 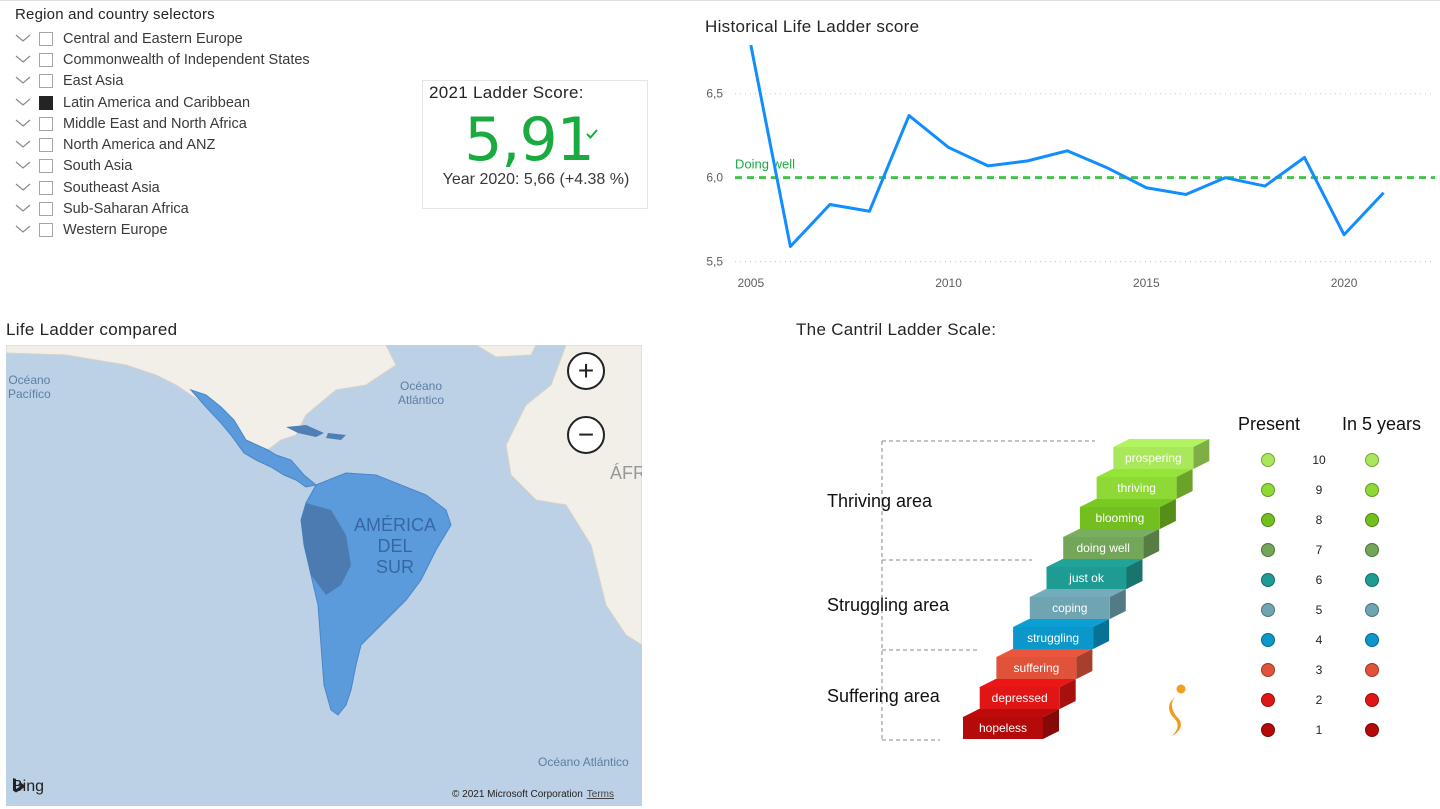 I want to click on slicer-title: Region and country selectors, so click(x=115, y=14).